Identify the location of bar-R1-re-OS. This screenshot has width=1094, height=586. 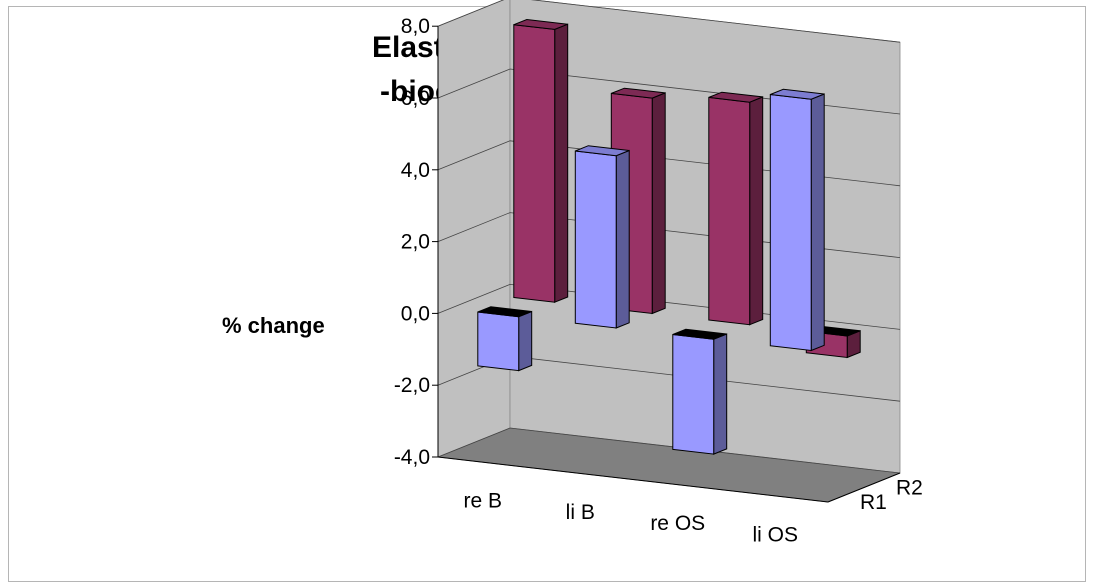
(700, 391).